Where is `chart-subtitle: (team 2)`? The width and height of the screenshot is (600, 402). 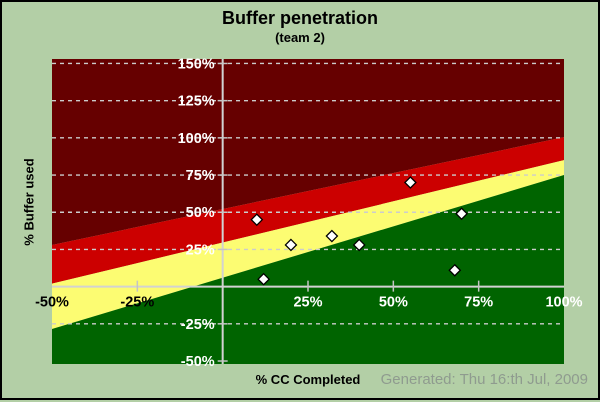 chart-subtitle: (team 2) is located at coordinates (300, 37).